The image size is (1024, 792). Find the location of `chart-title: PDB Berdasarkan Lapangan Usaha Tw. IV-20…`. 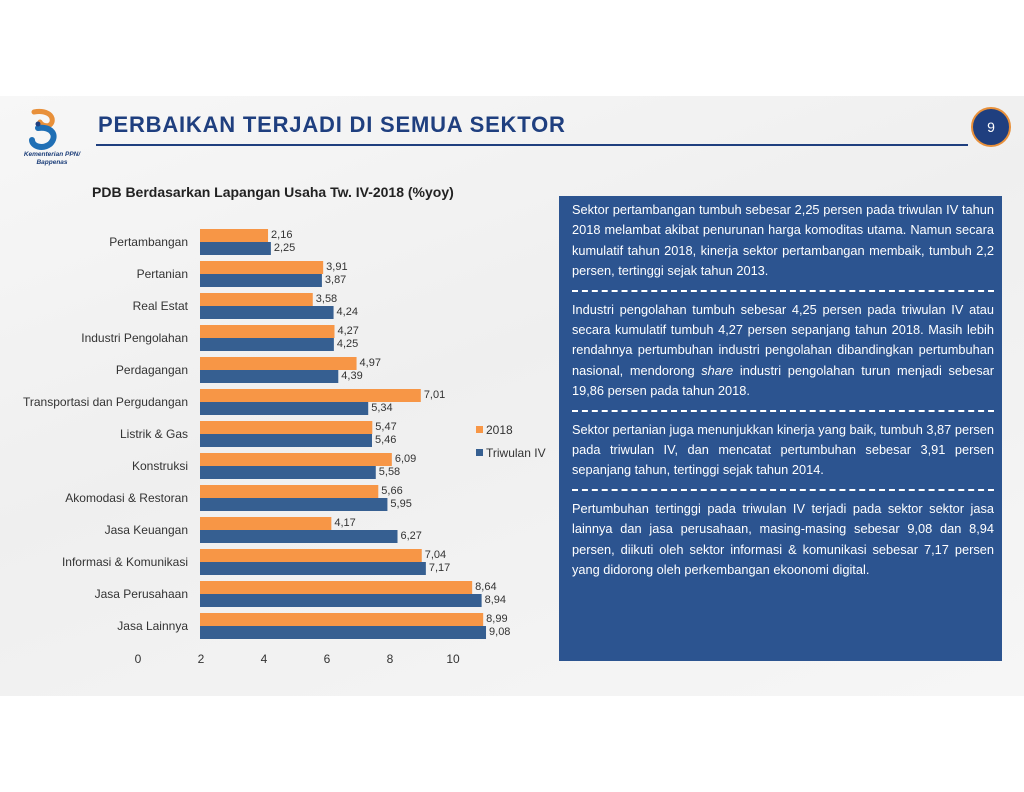

chart-title: PDB Berdasarkan Lapangan Usaha Tw. IV-20… is located at coordinates (273, 192).